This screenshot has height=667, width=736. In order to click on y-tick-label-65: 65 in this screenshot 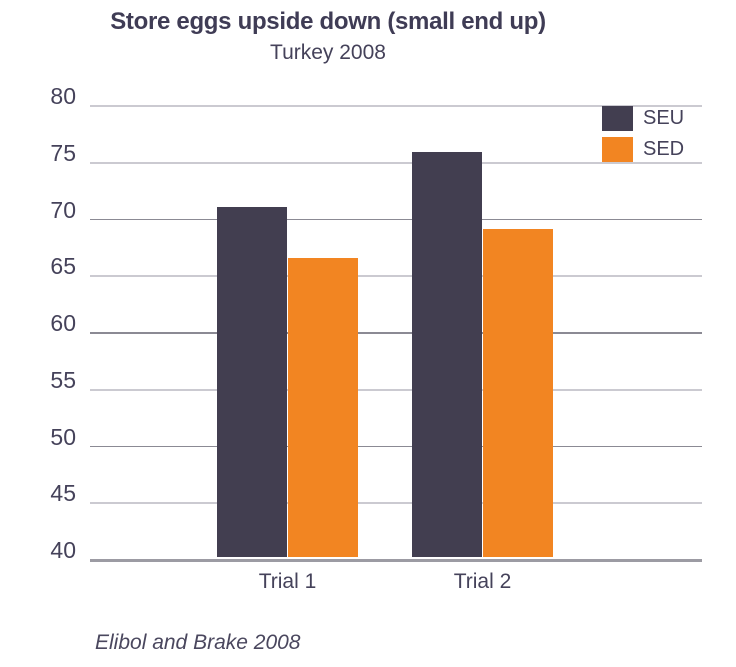, I will do `click(63, 266)`.